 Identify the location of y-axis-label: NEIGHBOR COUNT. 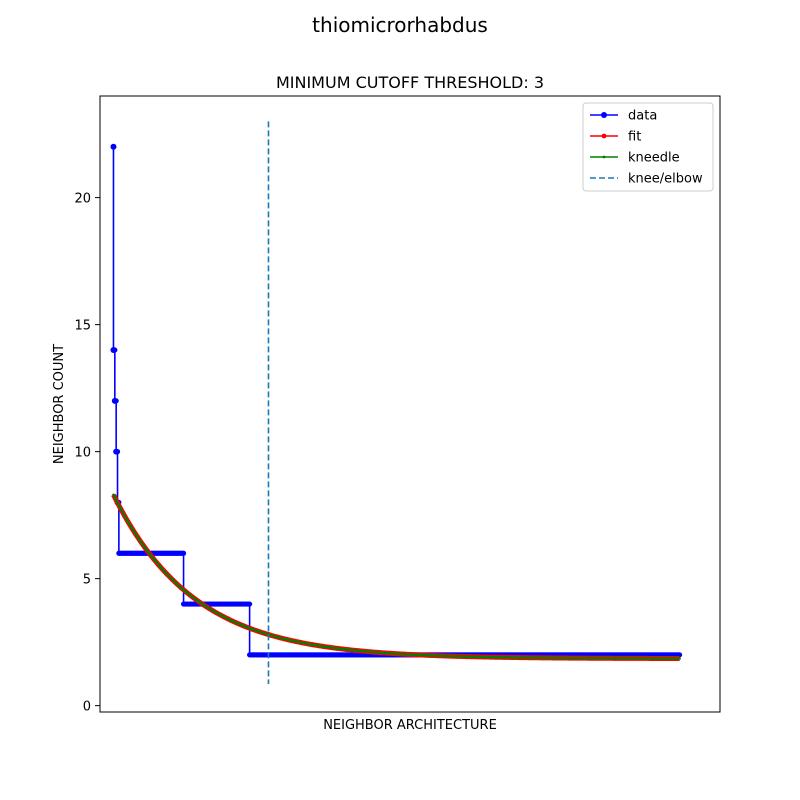
(59, 404).